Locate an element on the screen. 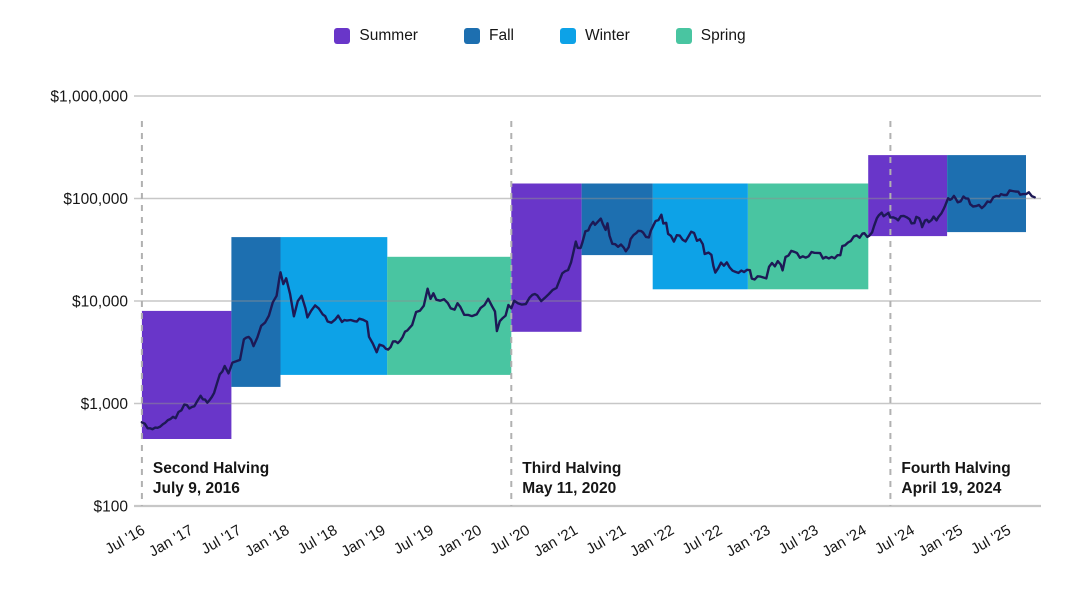 Image resolution: width=1080 pixels, height=608 pixels. x-tick-label-7: Jan '20 is located at coordinates (460, 541).